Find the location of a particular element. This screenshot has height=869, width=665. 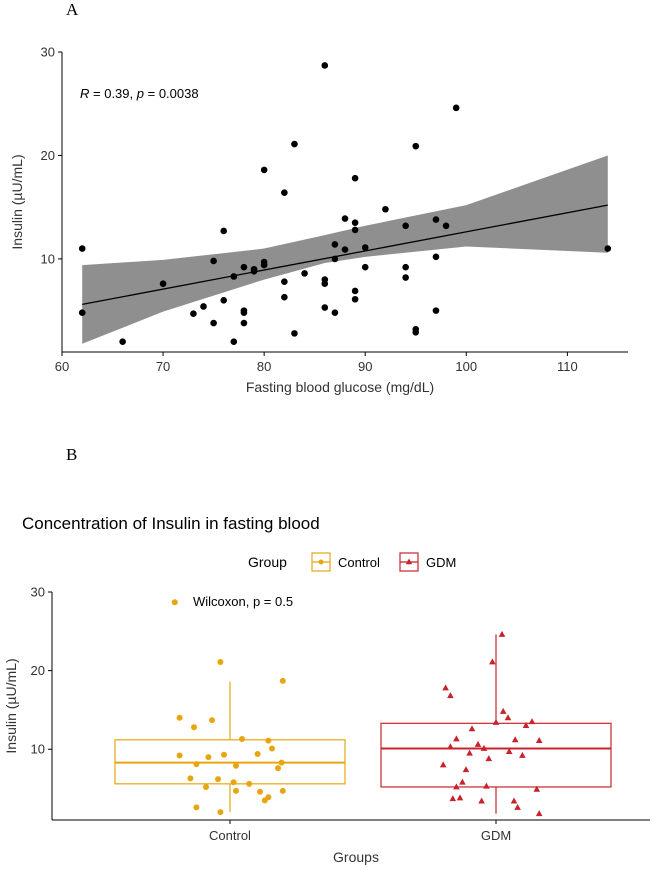

legend-label-control: Control is located at coordinates (359, 562).